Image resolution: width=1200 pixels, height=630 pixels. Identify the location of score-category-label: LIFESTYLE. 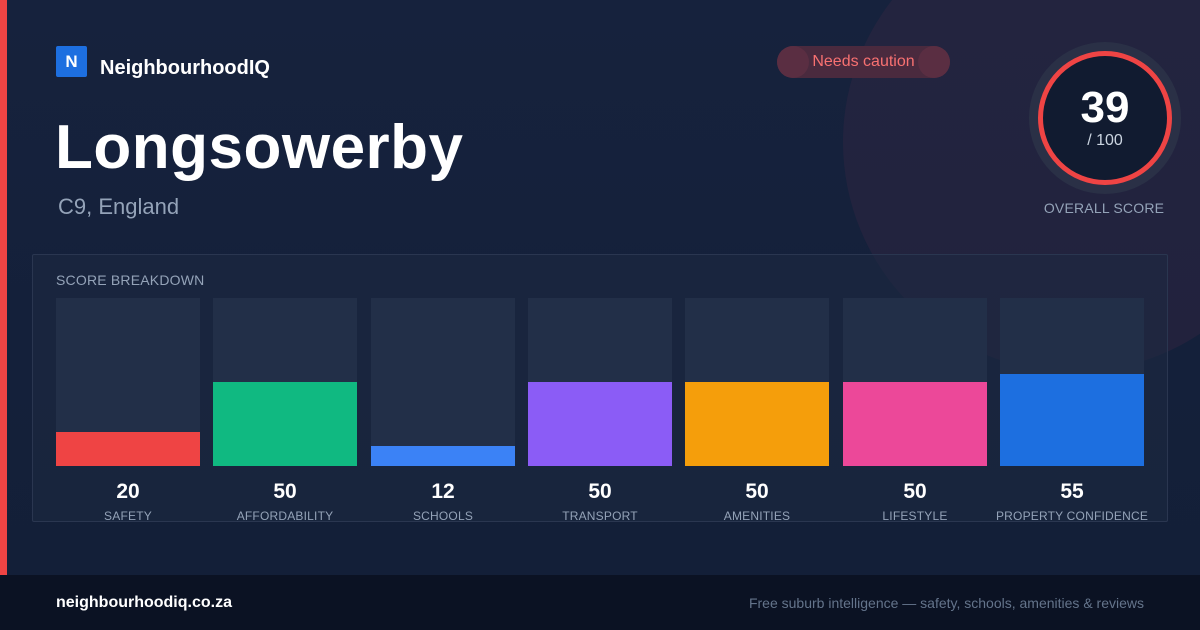
(915, 516).